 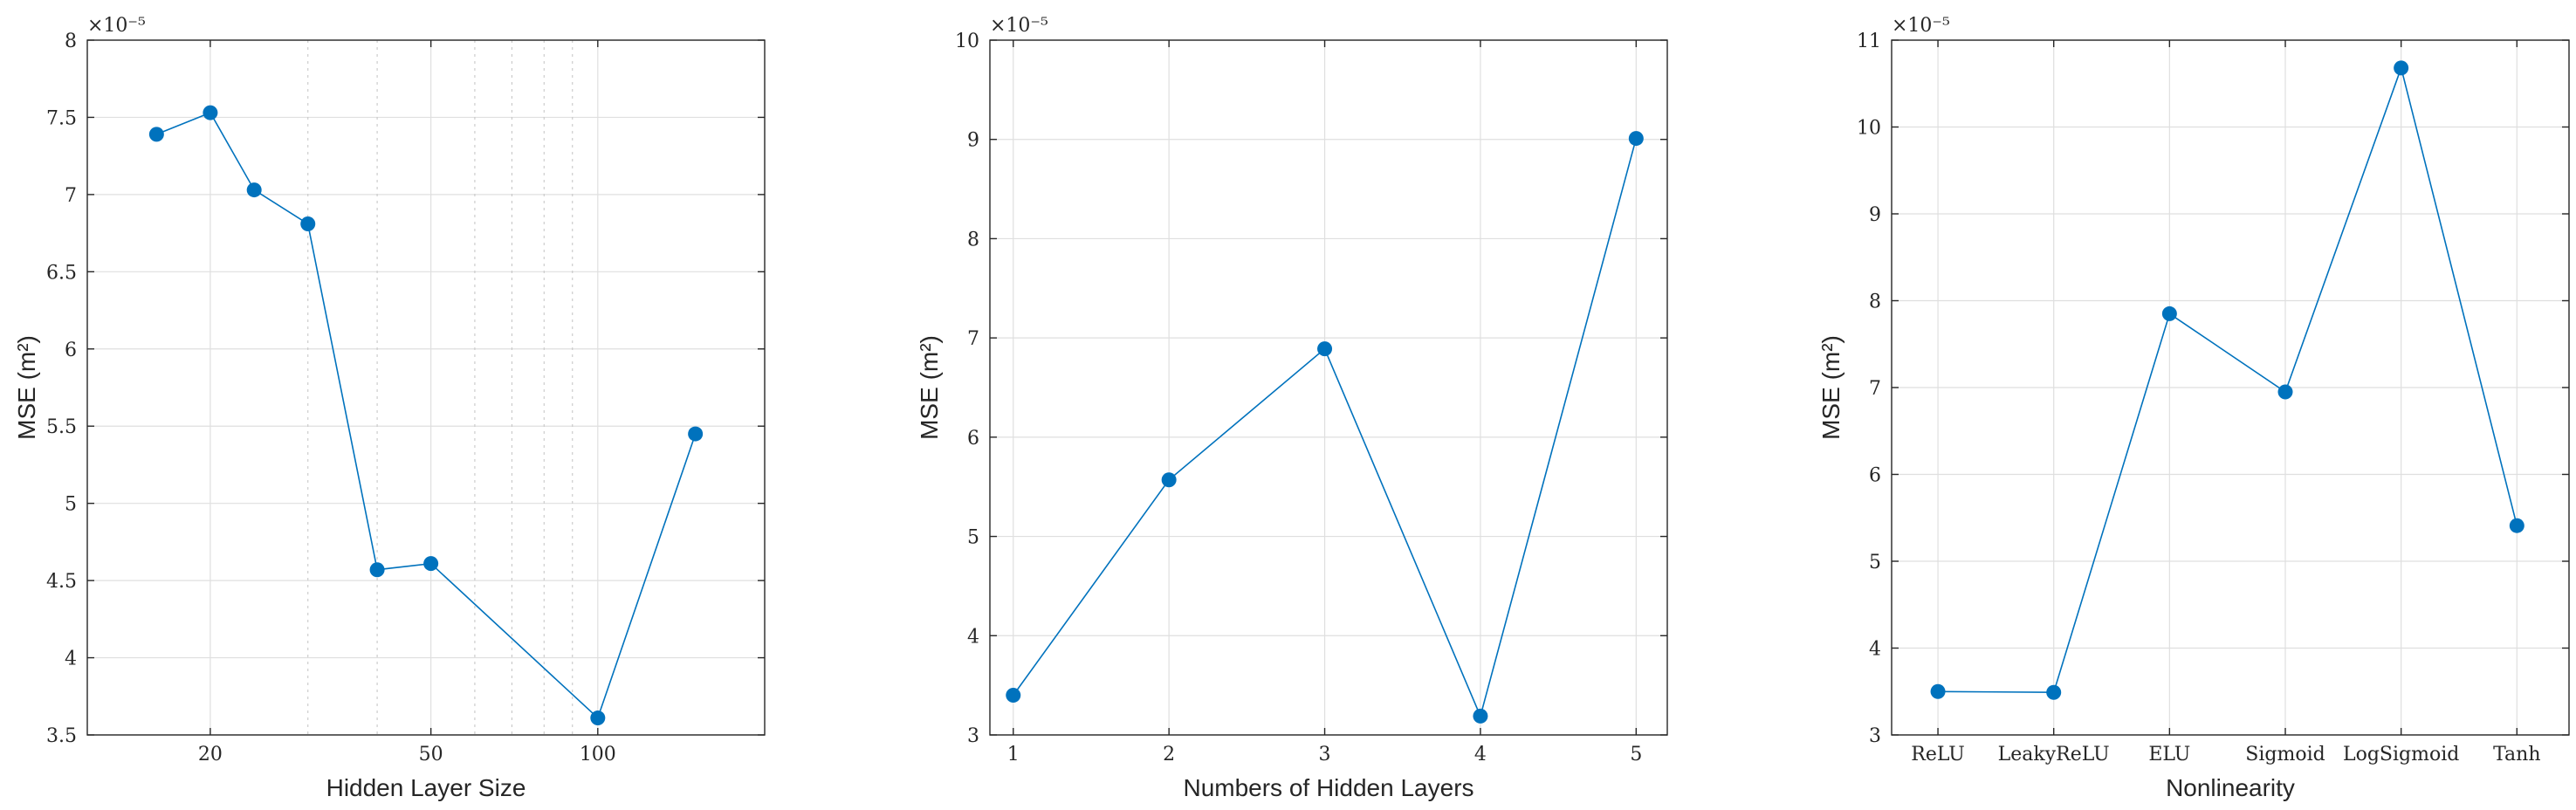 What do you see at coordinates (1169, 754) in the screenshot?
I see `x-tick-label: 2` at bounding box center [1169, 754].